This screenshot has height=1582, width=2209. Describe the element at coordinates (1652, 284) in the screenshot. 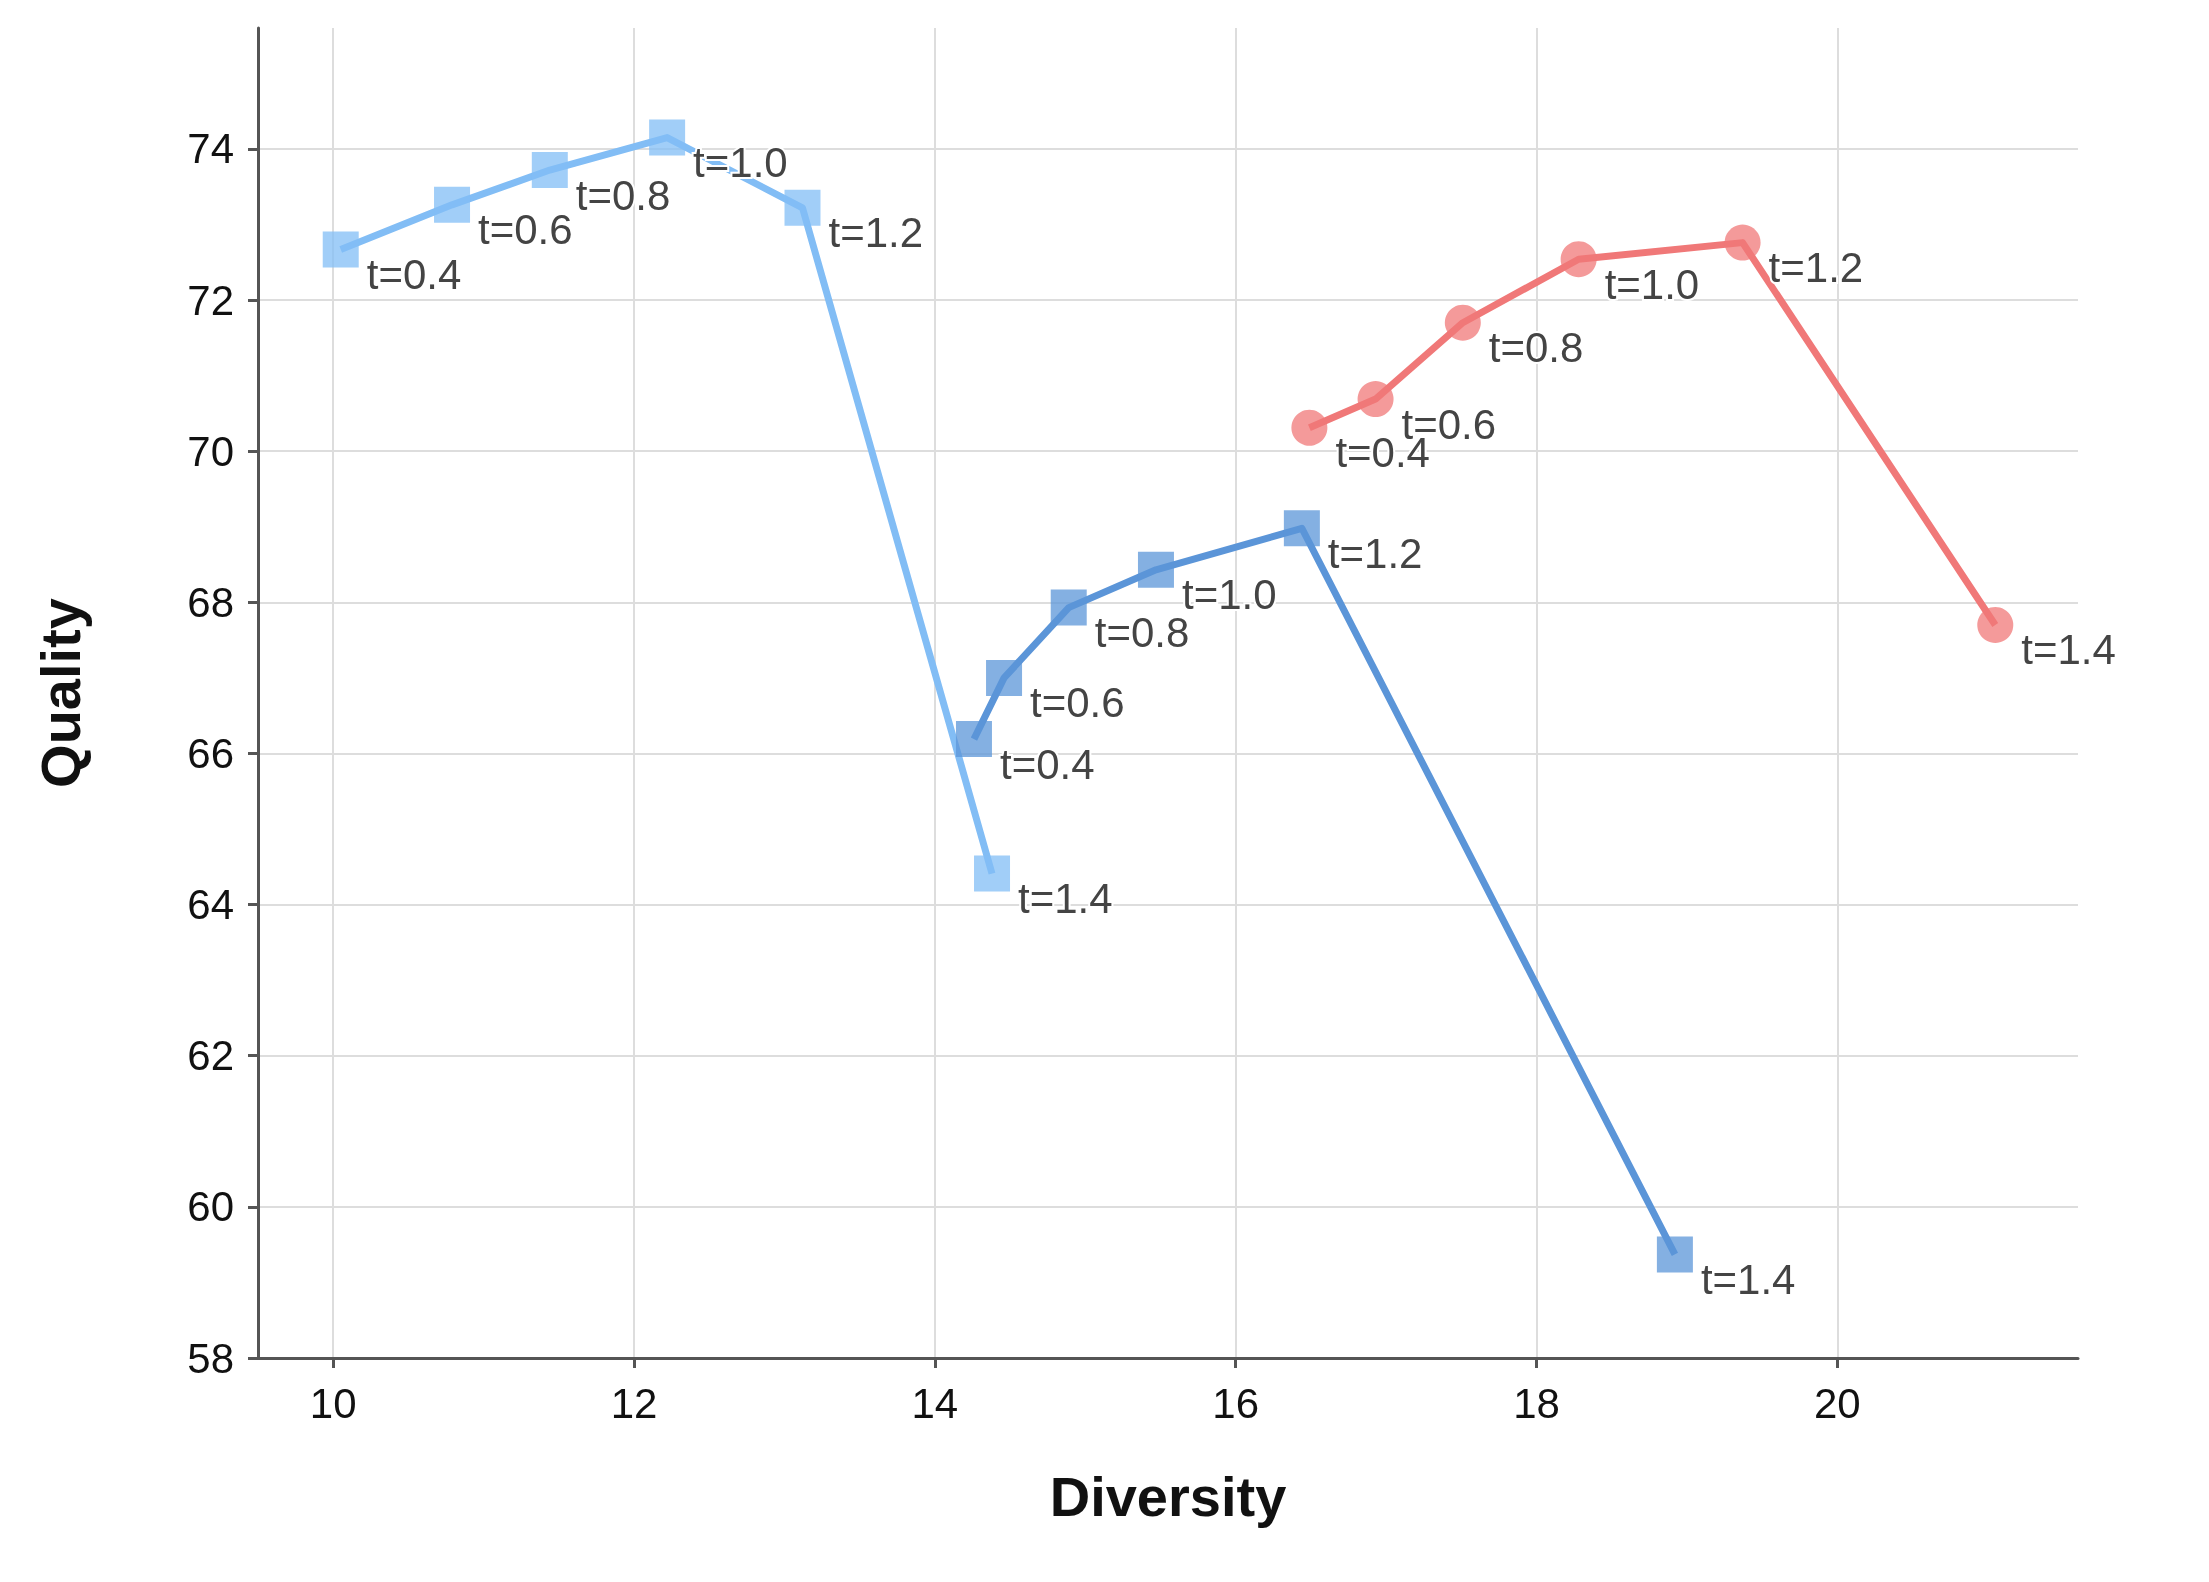

I see `annotation: t=1.0` at that location.